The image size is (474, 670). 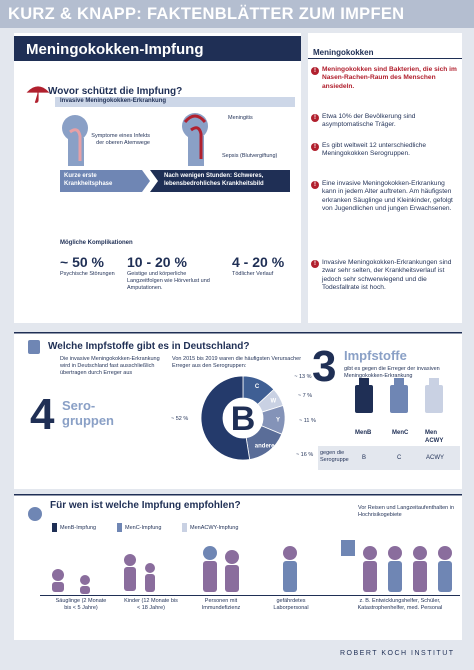 I want to click on legend-swatches, so click(x=119, y=527).